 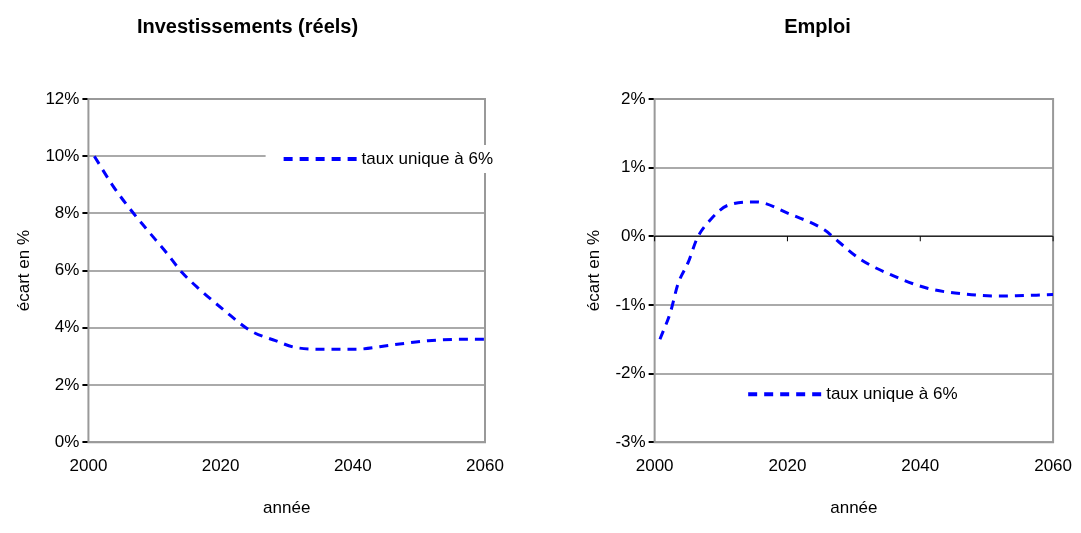 I want to click on y-tick-label: 4%, so click(x=67, y=327).